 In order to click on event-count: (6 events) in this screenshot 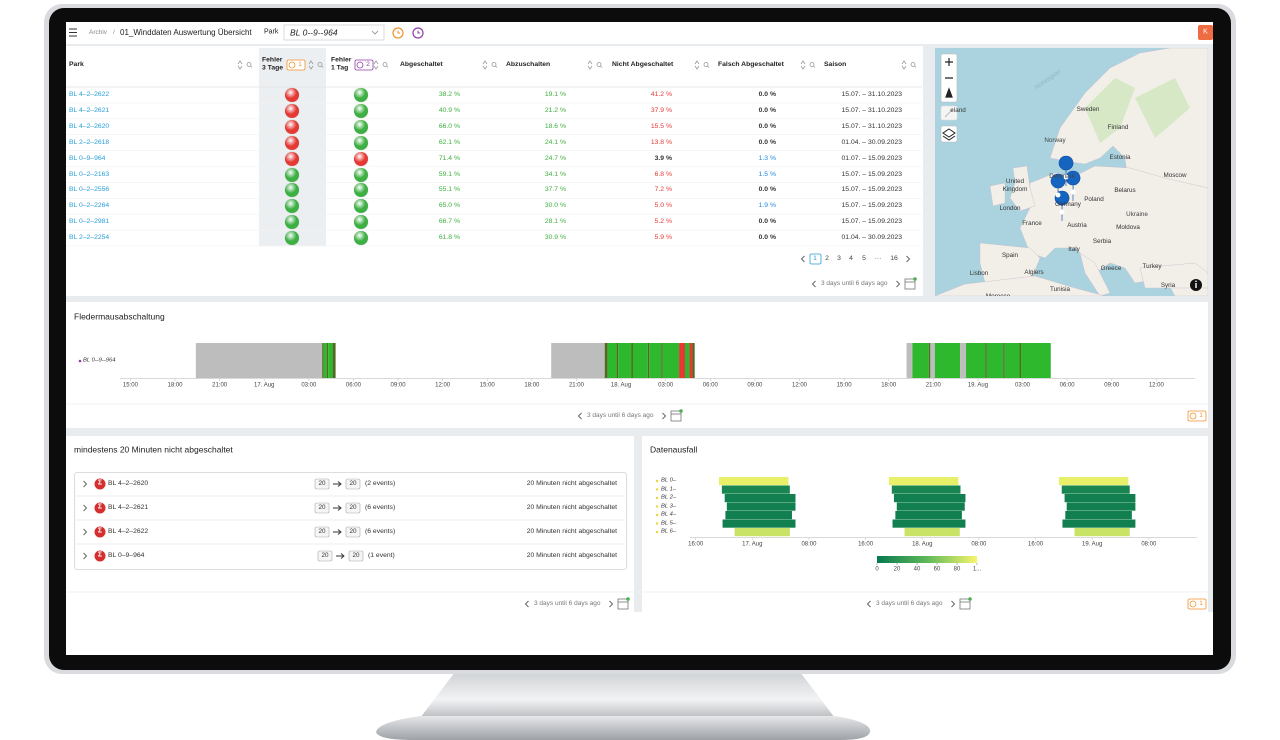, I will do `click(380, 507)`.